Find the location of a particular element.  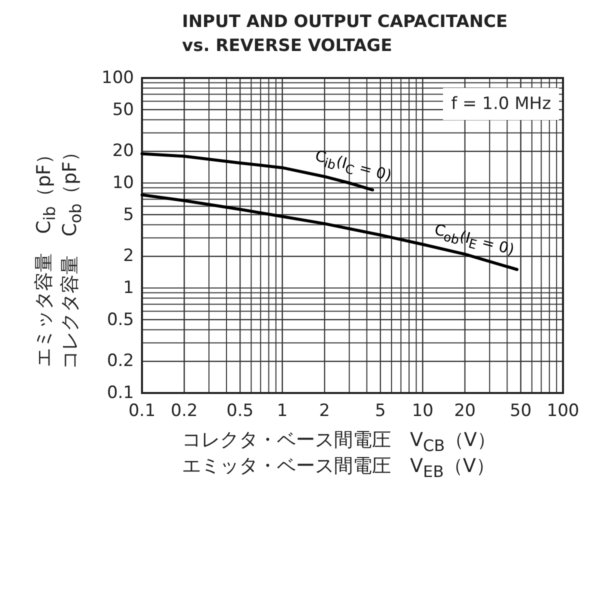

x-tick-label: 1 is located at coordinates (282, 411).